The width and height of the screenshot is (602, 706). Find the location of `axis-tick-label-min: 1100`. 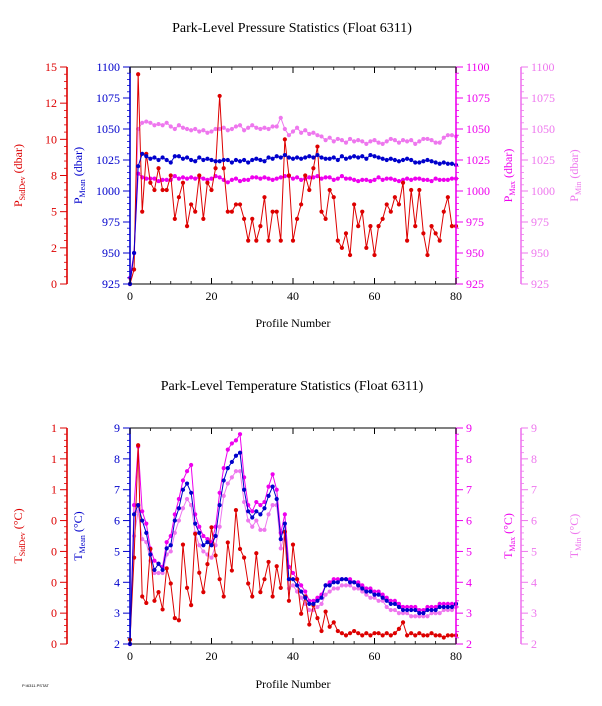

axis-tick-label-min: 1100 is located at coordinates (543, 67).